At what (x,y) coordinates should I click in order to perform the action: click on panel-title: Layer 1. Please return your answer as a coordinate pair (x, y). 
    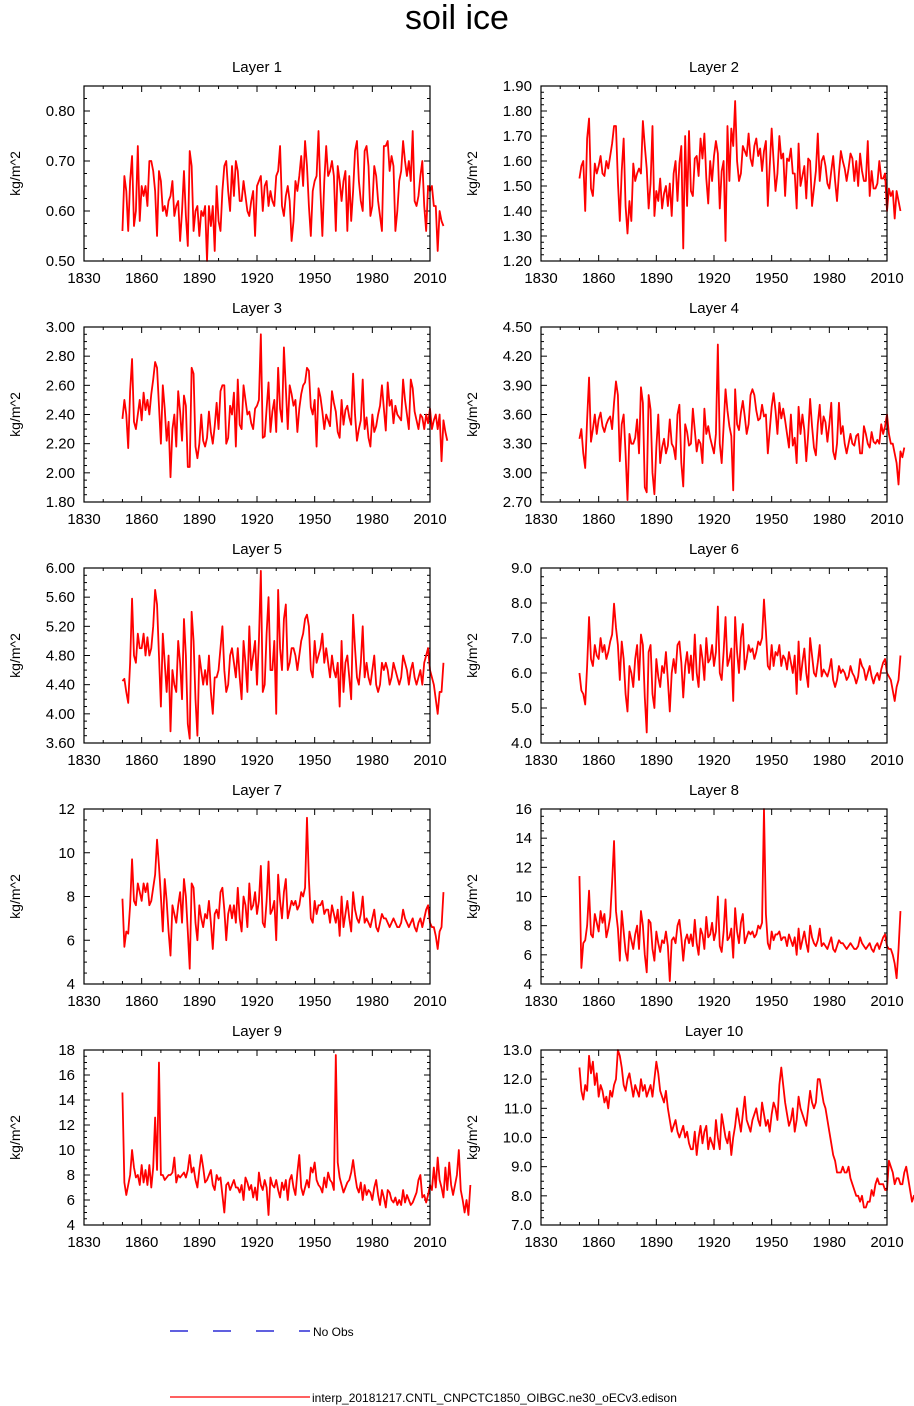
    Looking at the image, I should click on (257, 67).